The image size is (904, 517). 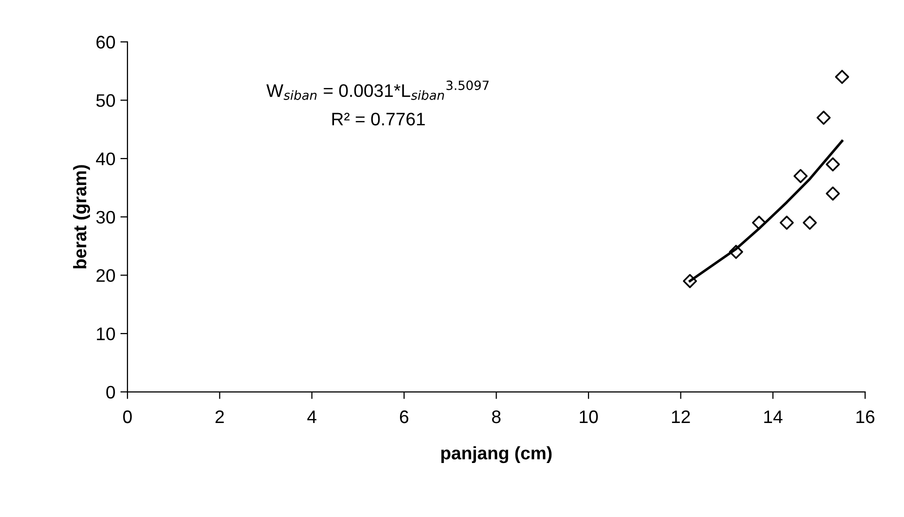 What do you see at coordinates (865, 417) in the screenshot?
I see `x-tick-label: 16` at bounding box center [865, 417].